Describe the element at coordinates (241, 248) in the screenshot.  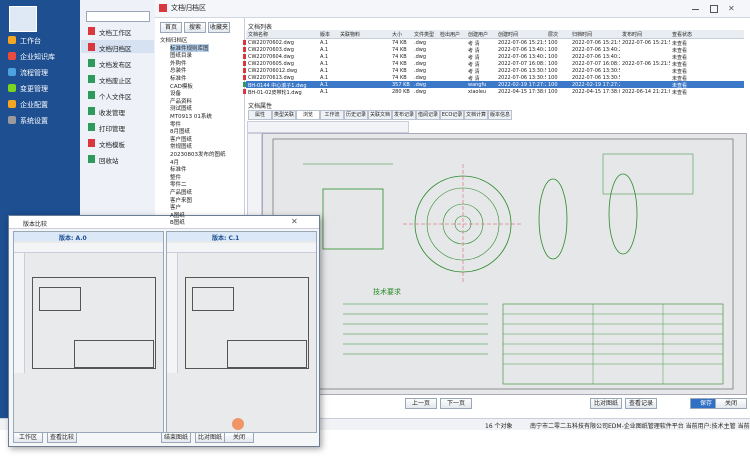
I see `pane-toolbar` at that location.